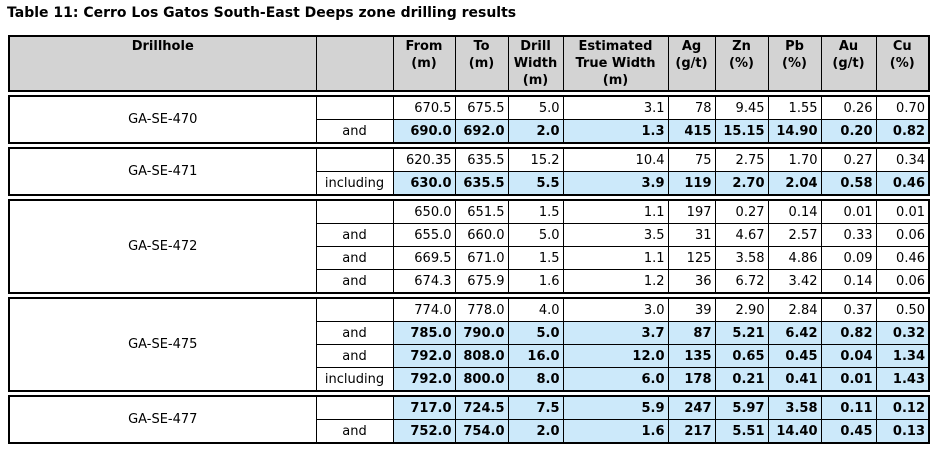  What do you see at coordinates (615, 131) in the screenshot?
I see `true-width-cell: 1.3` at bounding box center [615, 131].